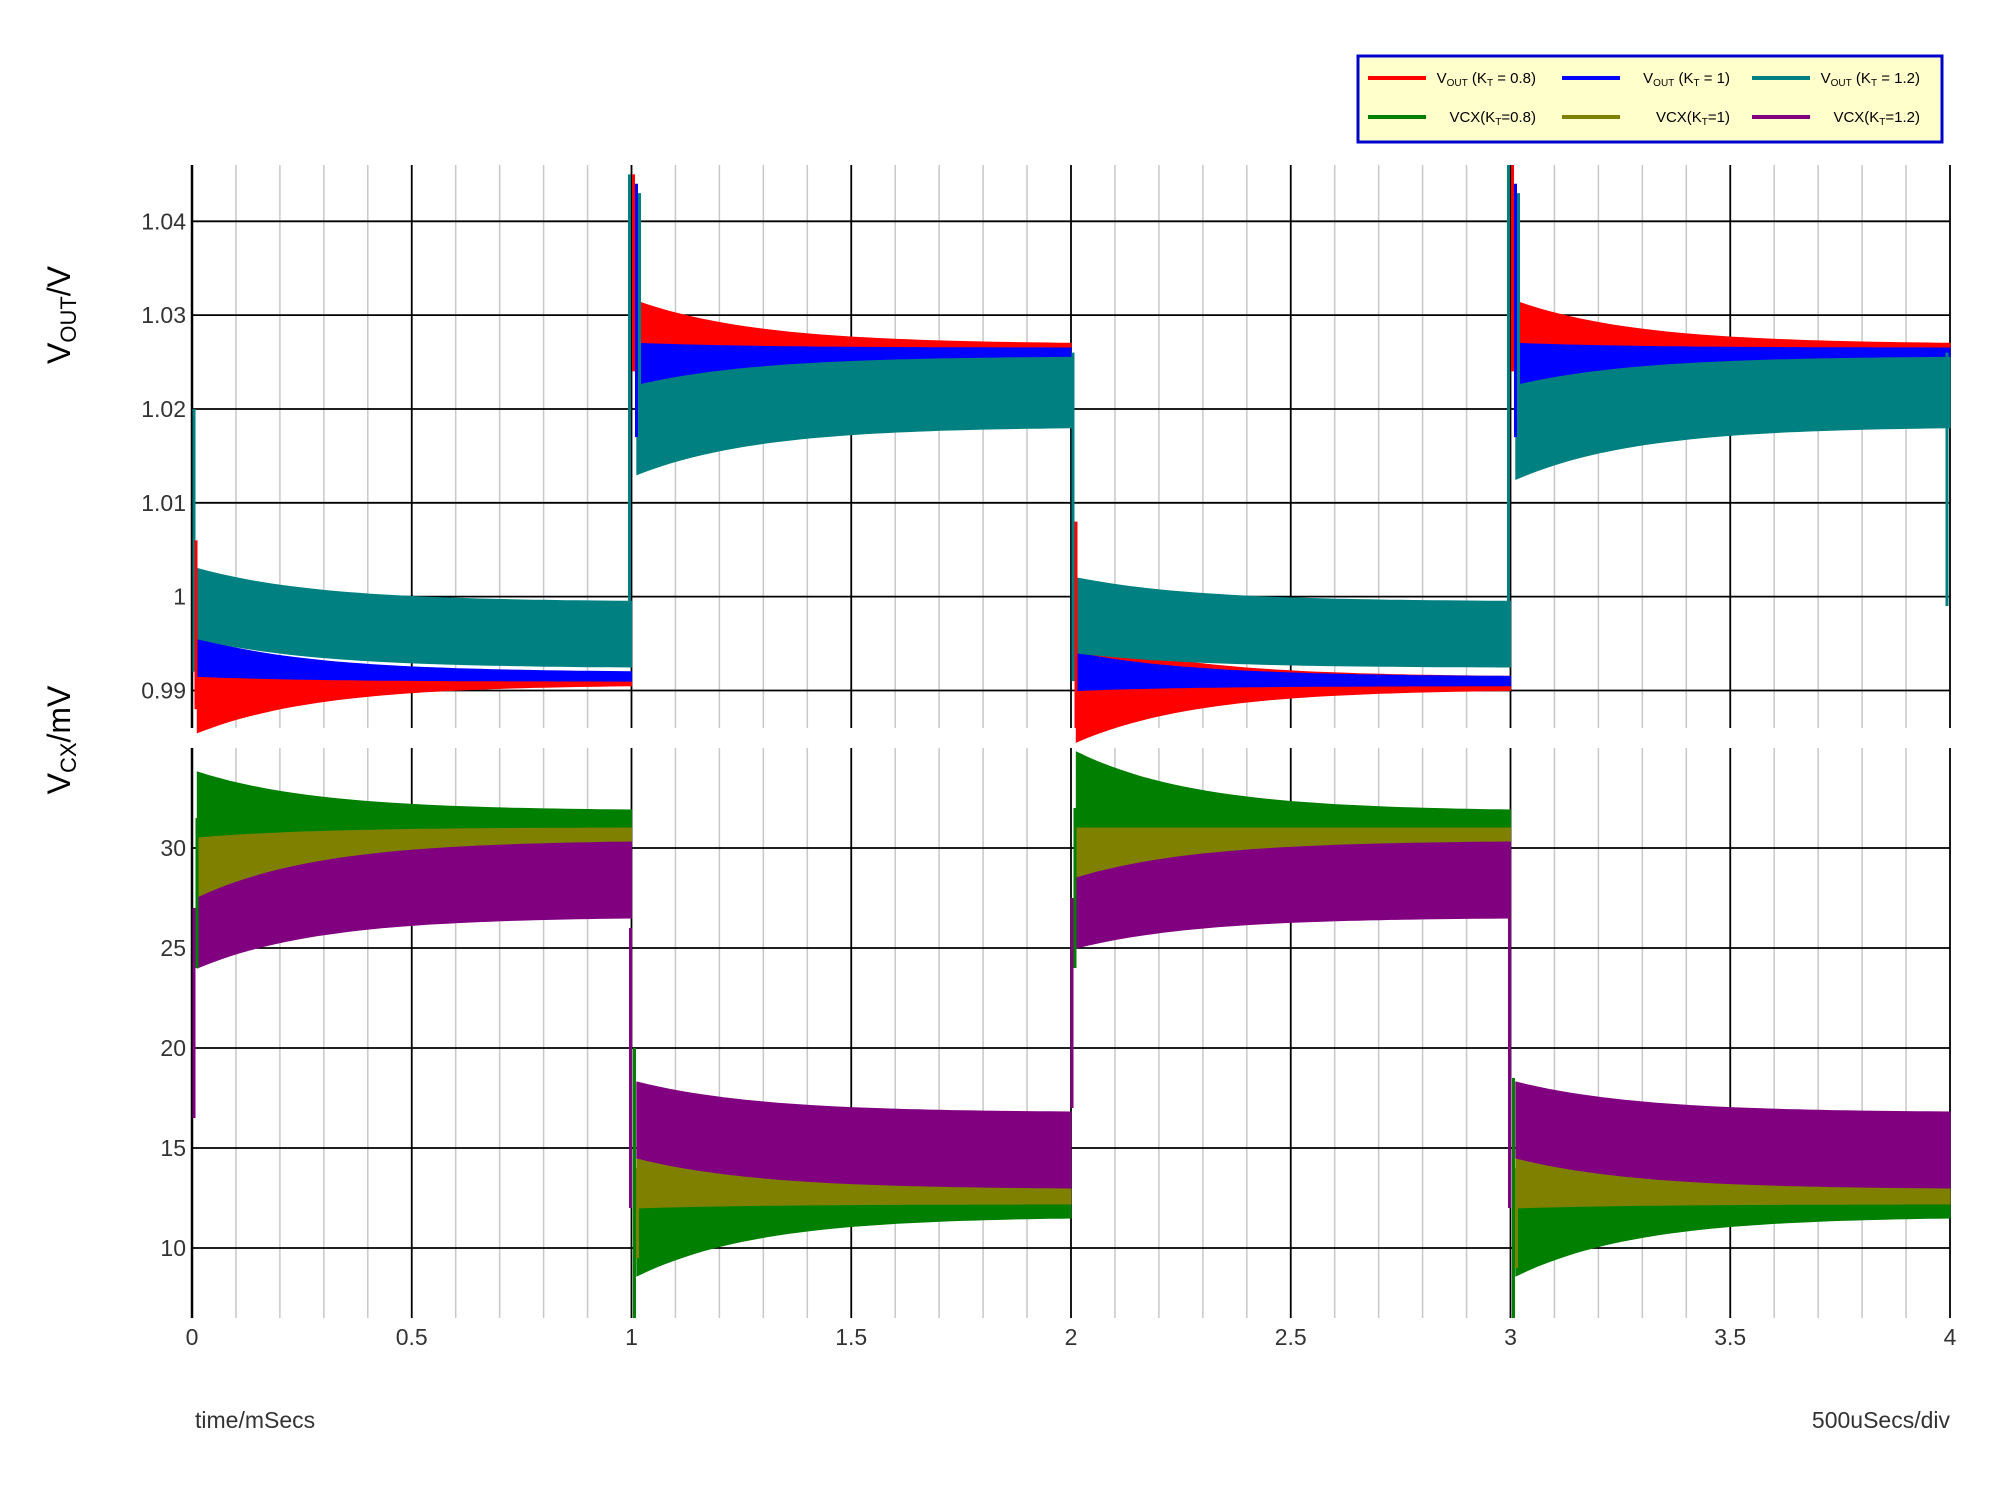  Describe the element at coordinates (61, 314) in the screenshot. I see `y-axis-label-vout: VOUT/V` at that location.